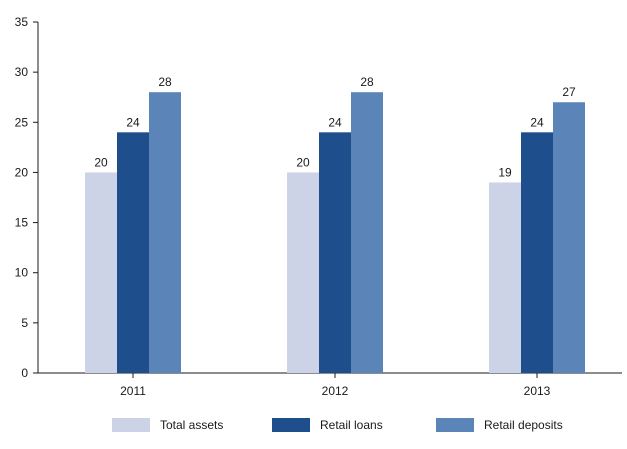 The width and height of the screenshot is (627, 449). I want to click on data-label: 19, so click(505, 172).